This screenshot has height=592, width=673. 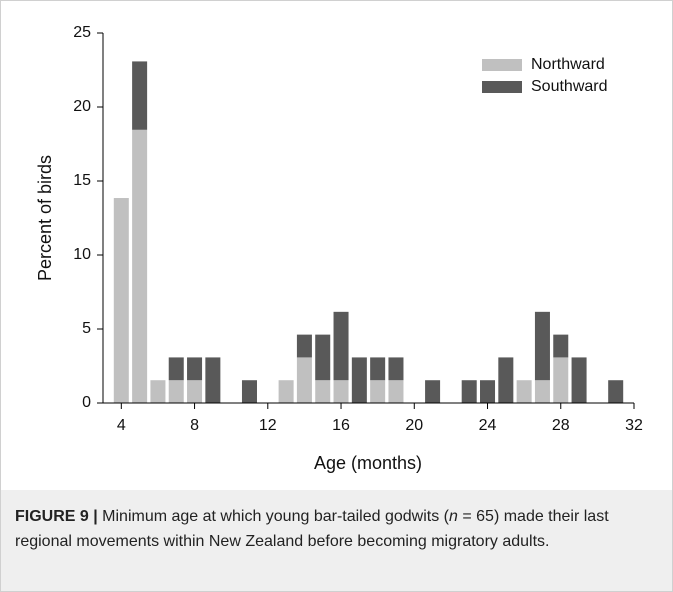 What do you see at coordinates (86, 402) in the screenshot?
I see `y-tick-label: 0` at bounding box center [86, 402].